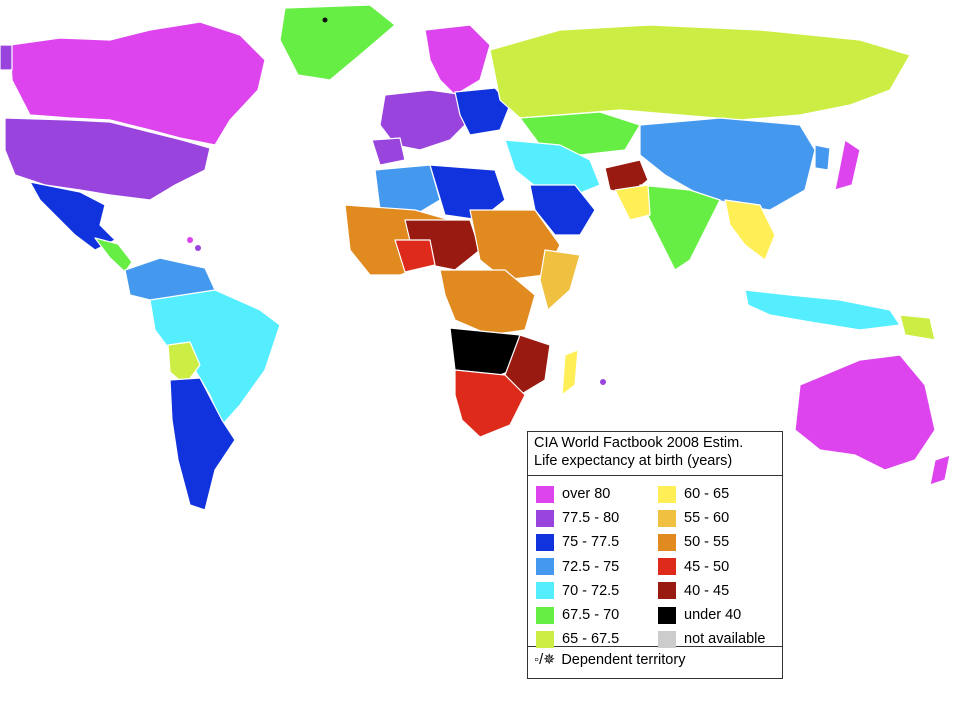 This screenshot has width=960, height=720. Describe the element at coordinates (639, 443) in the screenshot. I see `legend-title-line1: CIA World Factbook 2008 Estim.` at that location.